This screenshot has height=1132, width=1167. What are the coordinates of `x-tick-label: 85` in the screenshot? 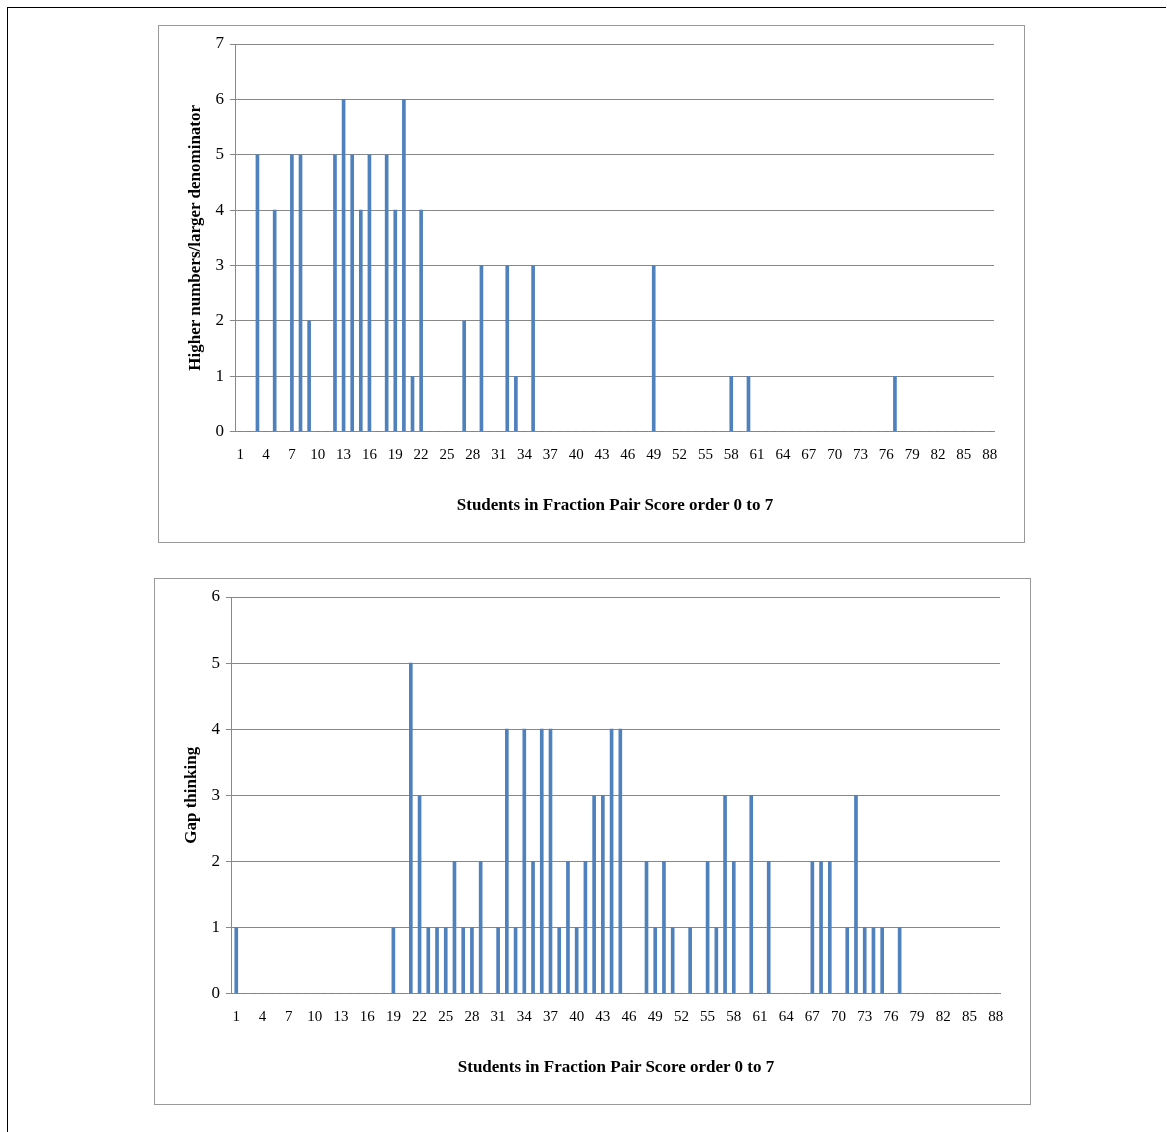 It's located at (969, 1015).